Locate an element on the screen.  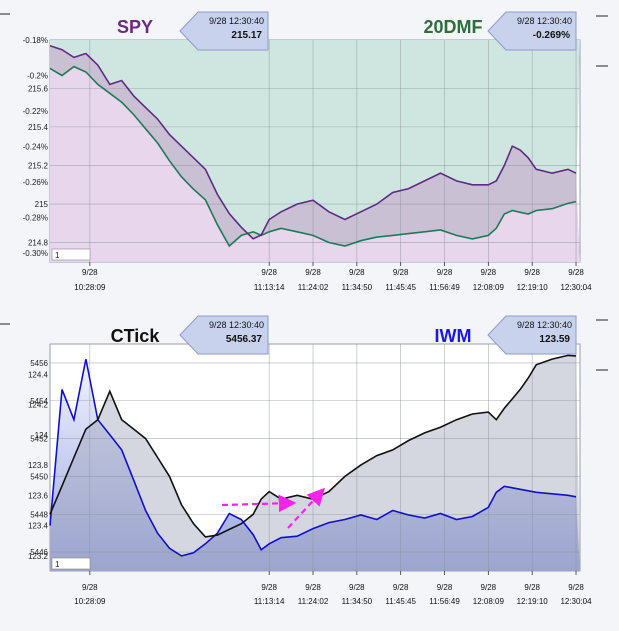
panel-1-box is located at coordinates (71, 563).